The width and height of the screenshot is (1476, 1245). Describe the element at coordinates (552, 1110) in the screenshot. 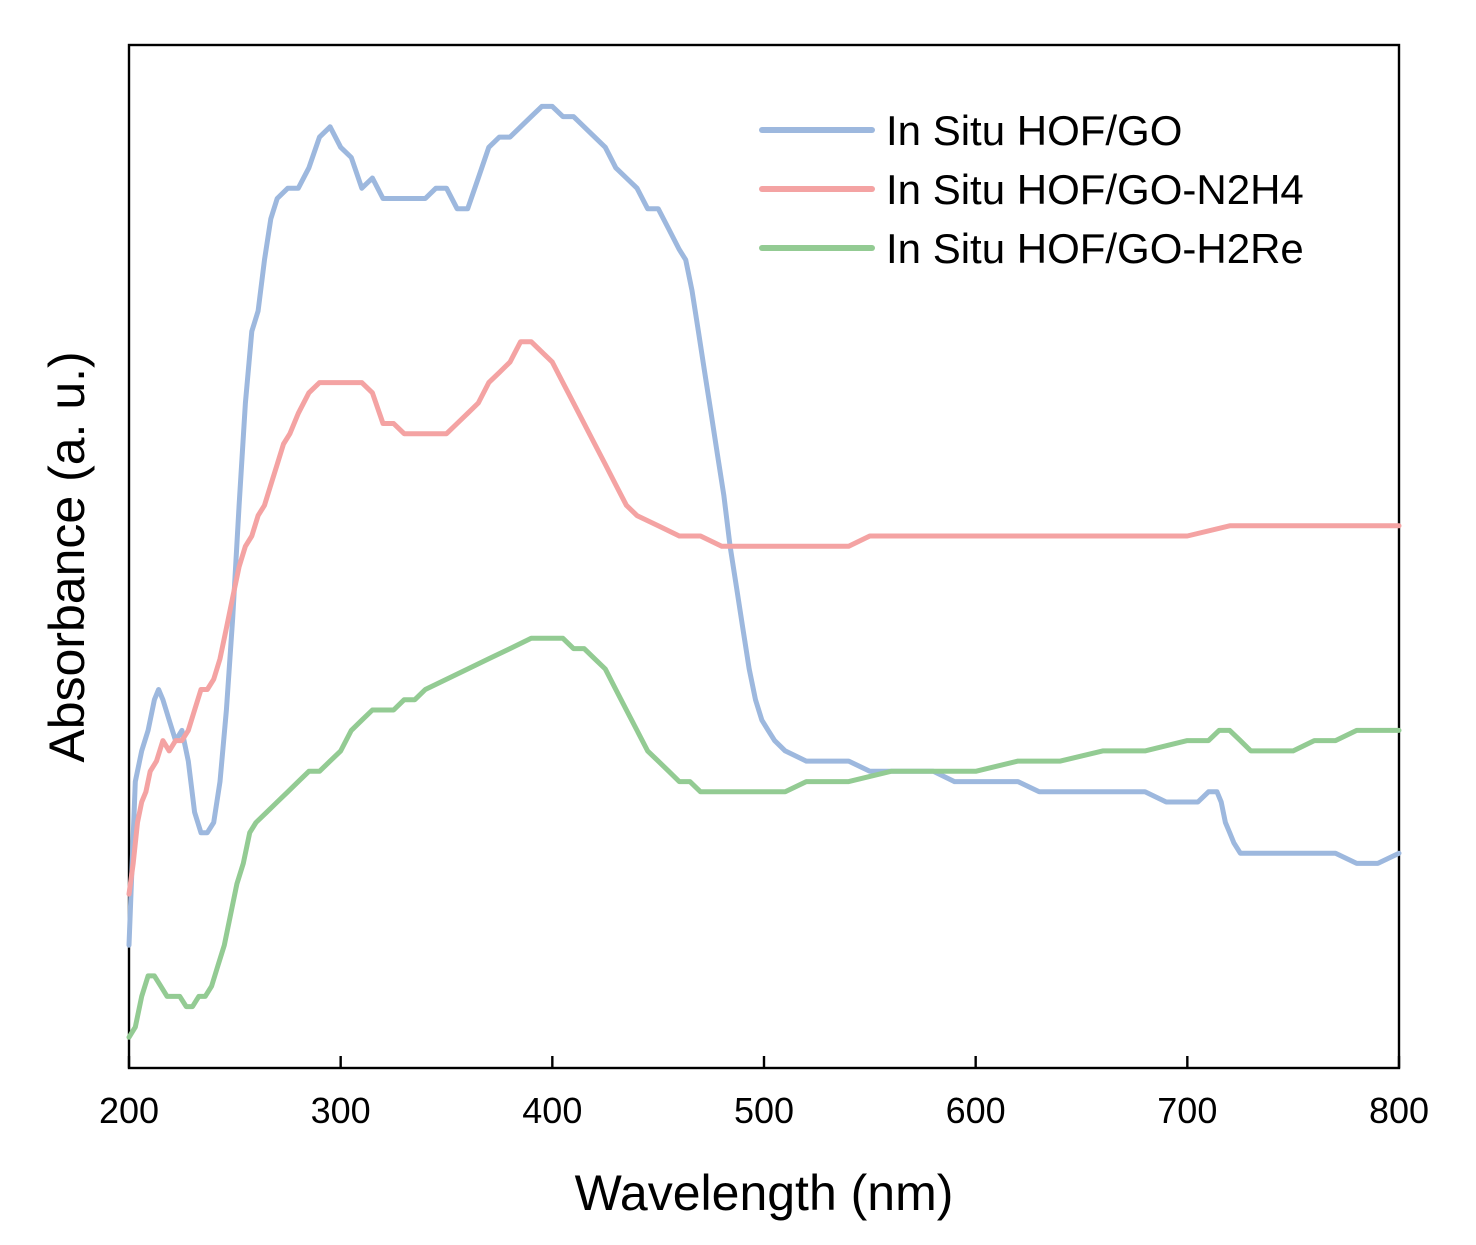

I see `x-tick-label: 400` at that location.